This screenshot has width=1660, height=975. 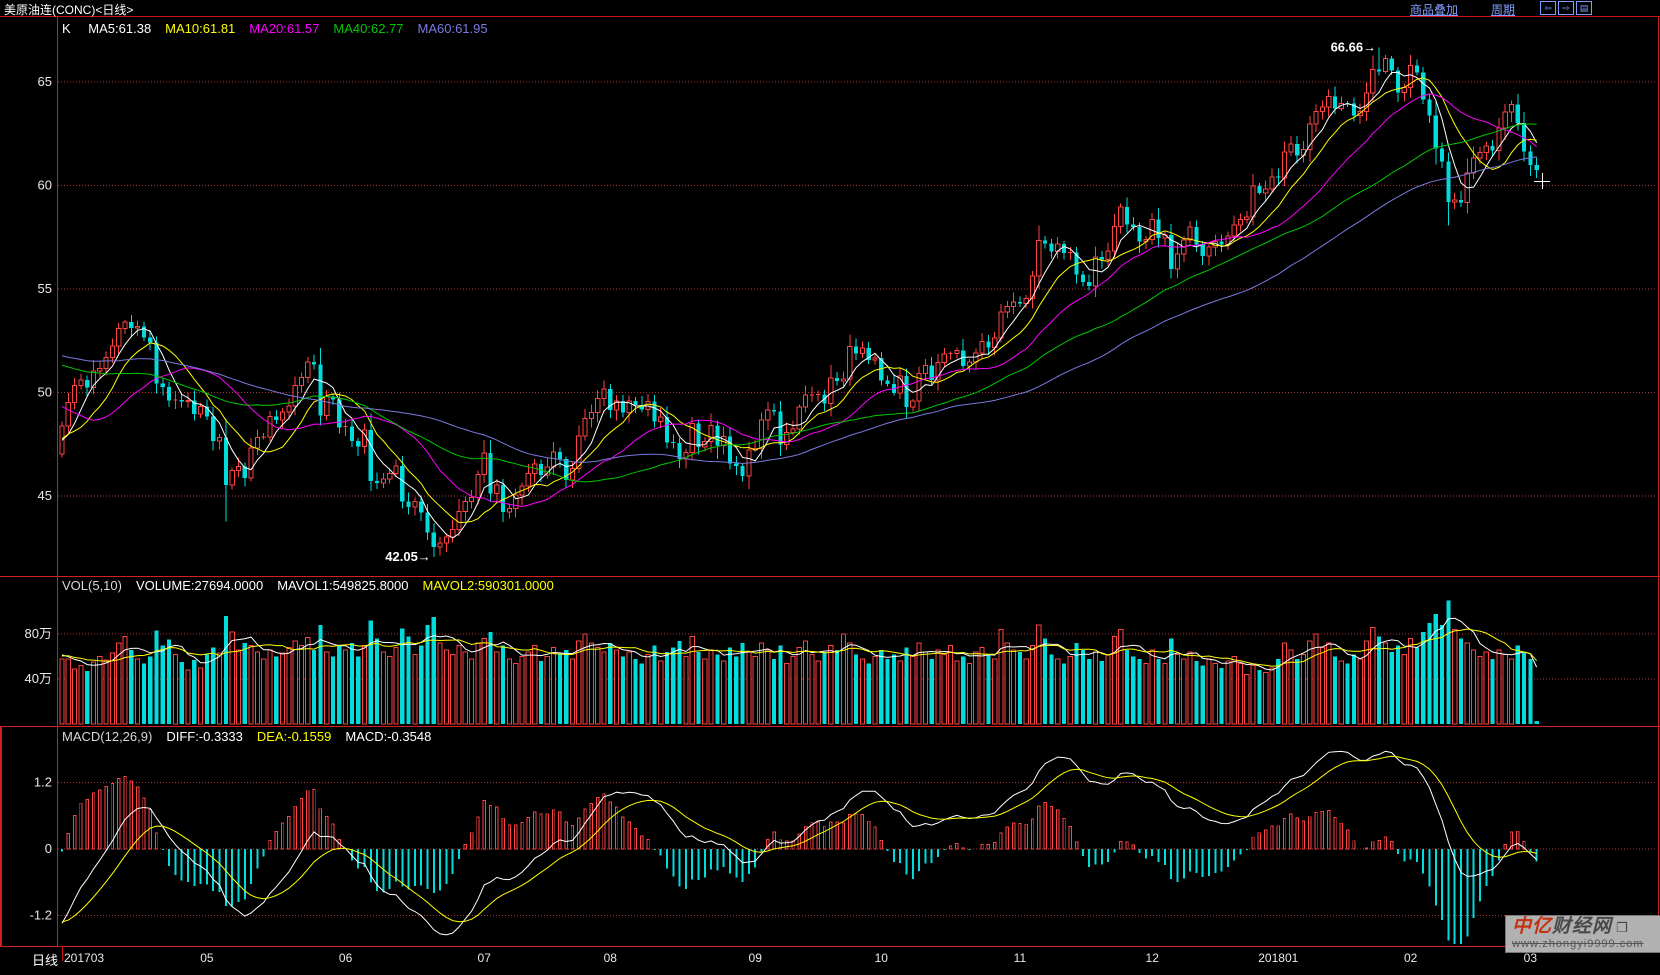 I want to click on time-axis-bar: 日线 201703 05 06 07 08 09 10 11 12 201801 02 03, so click(x=830, y=958).